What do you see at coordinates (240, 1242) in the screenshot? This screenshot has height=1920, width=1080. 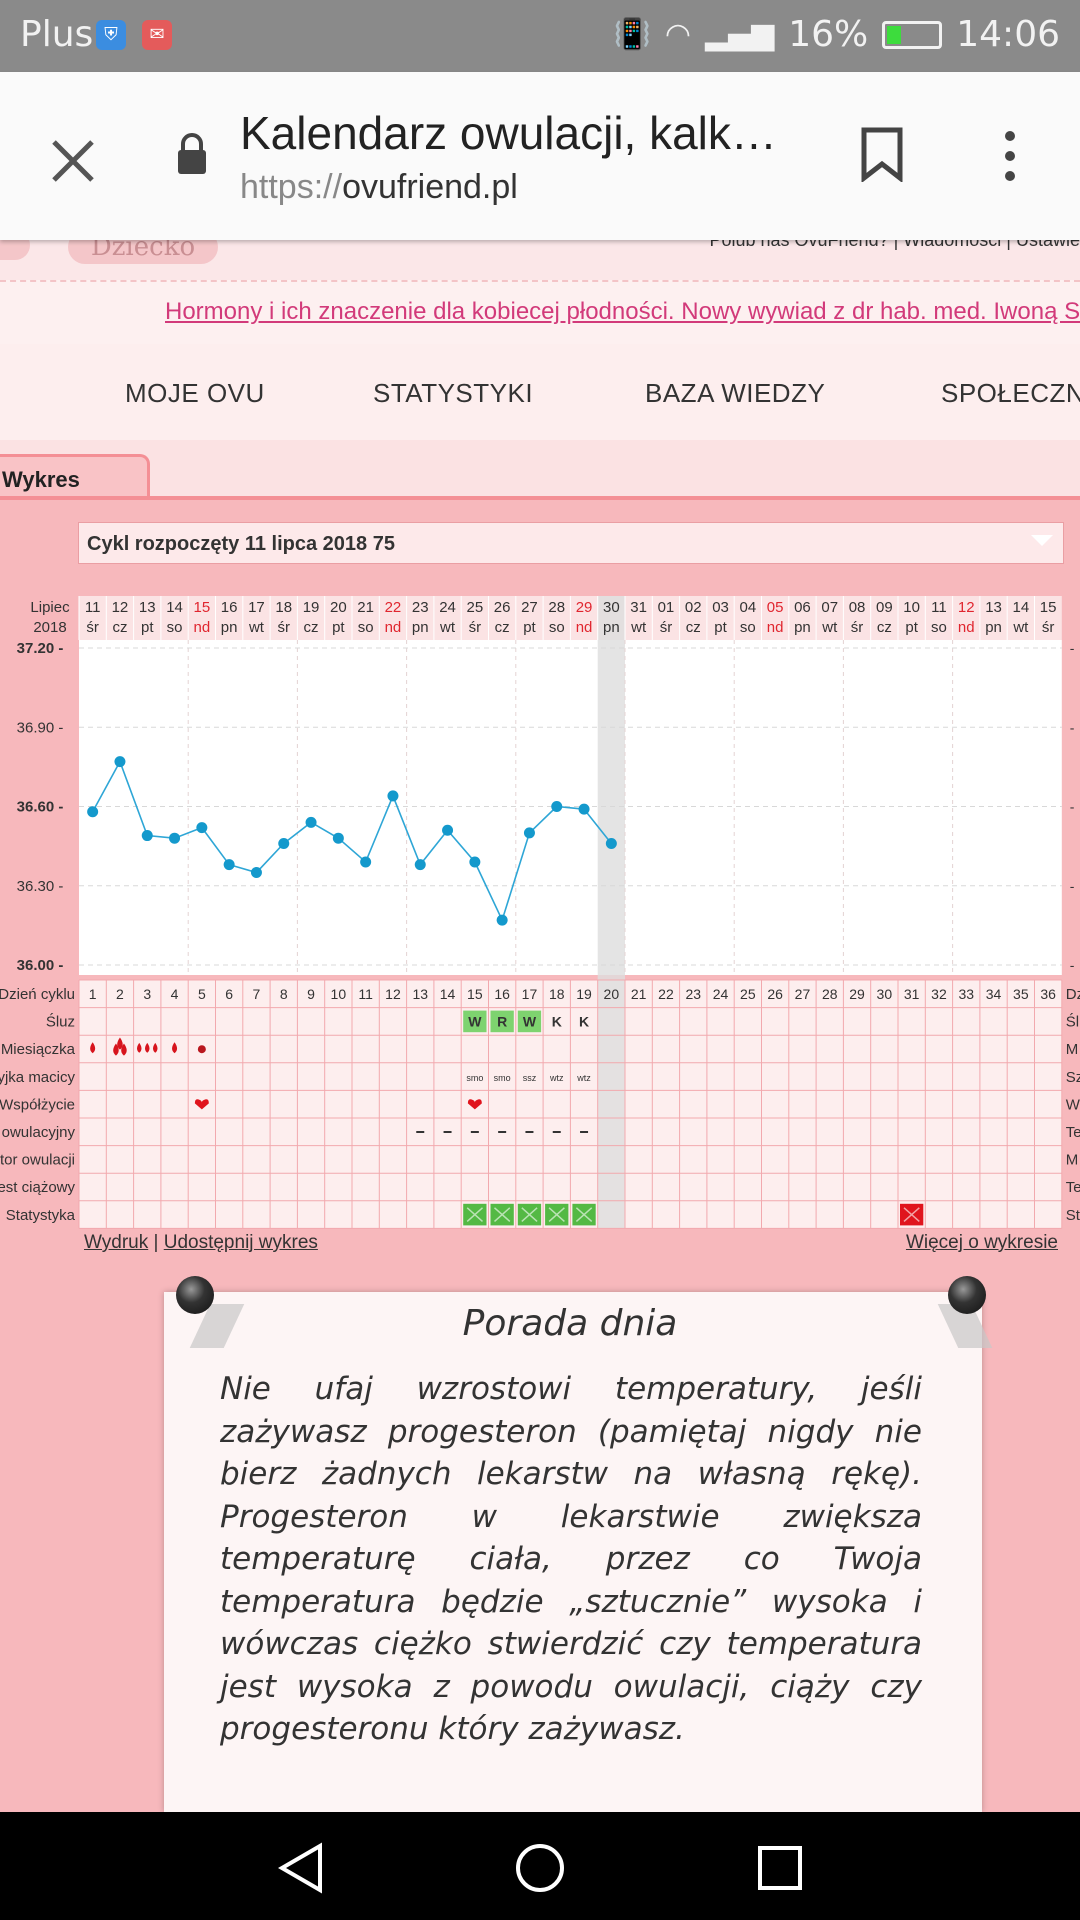 I see `share-chart-link: Udostępnij wykres` at bounding box center [240, 1242].